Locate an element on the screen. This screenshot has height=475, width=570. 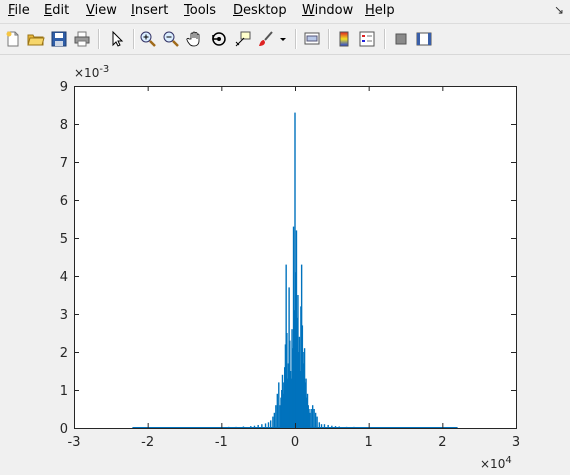
x-tick-label: 2 is located at coordinates (442, 442).